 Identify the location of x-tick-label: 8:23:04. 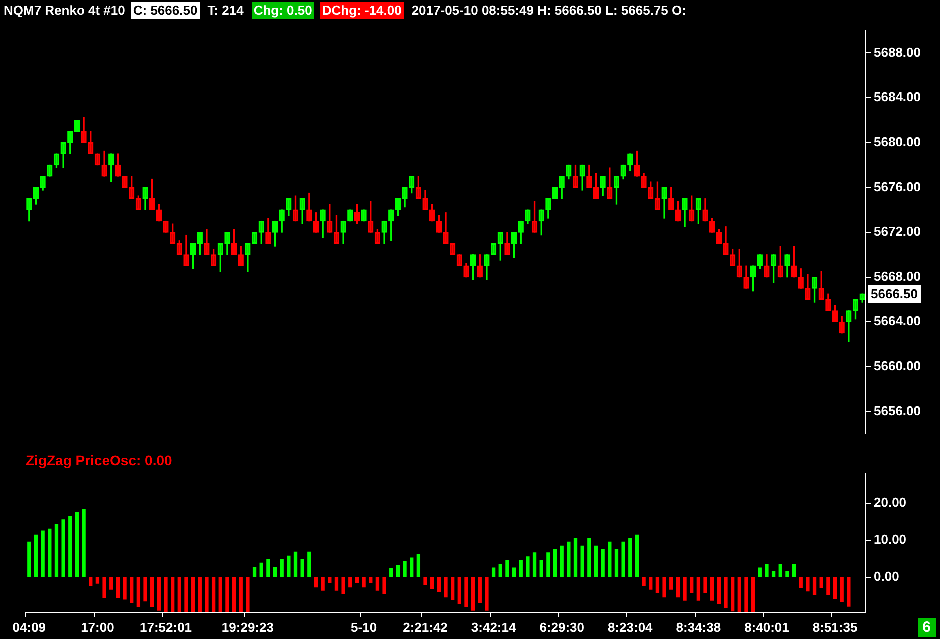
(631, 627).